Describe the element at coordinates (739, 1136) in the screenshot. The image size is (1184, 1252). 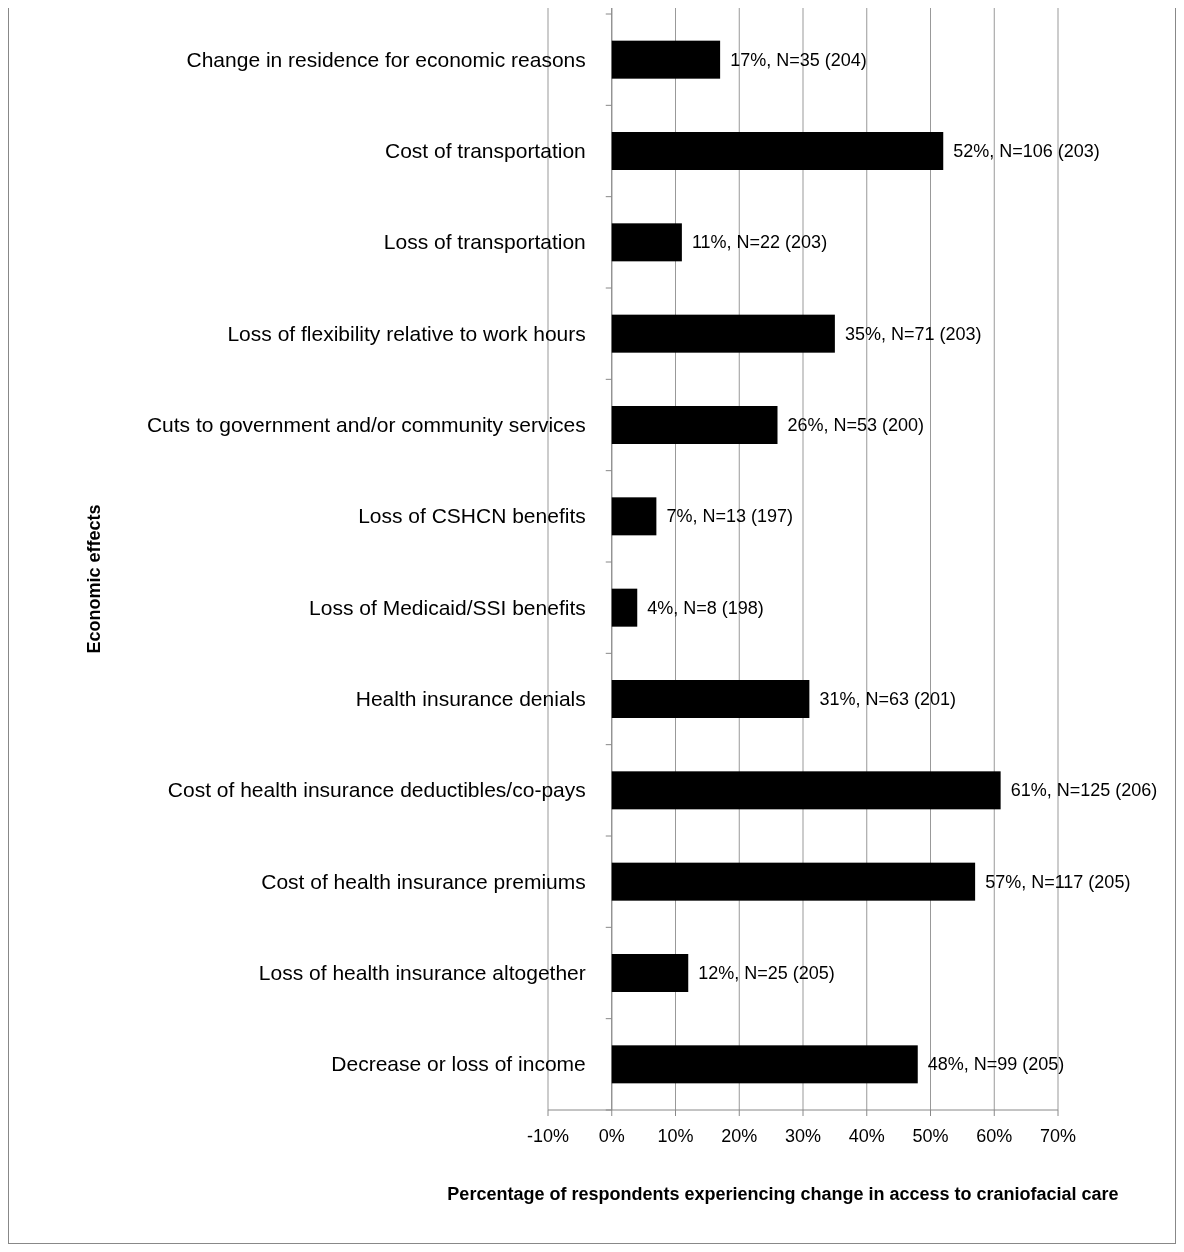
I see `x-tick-label: 20%` at that location.